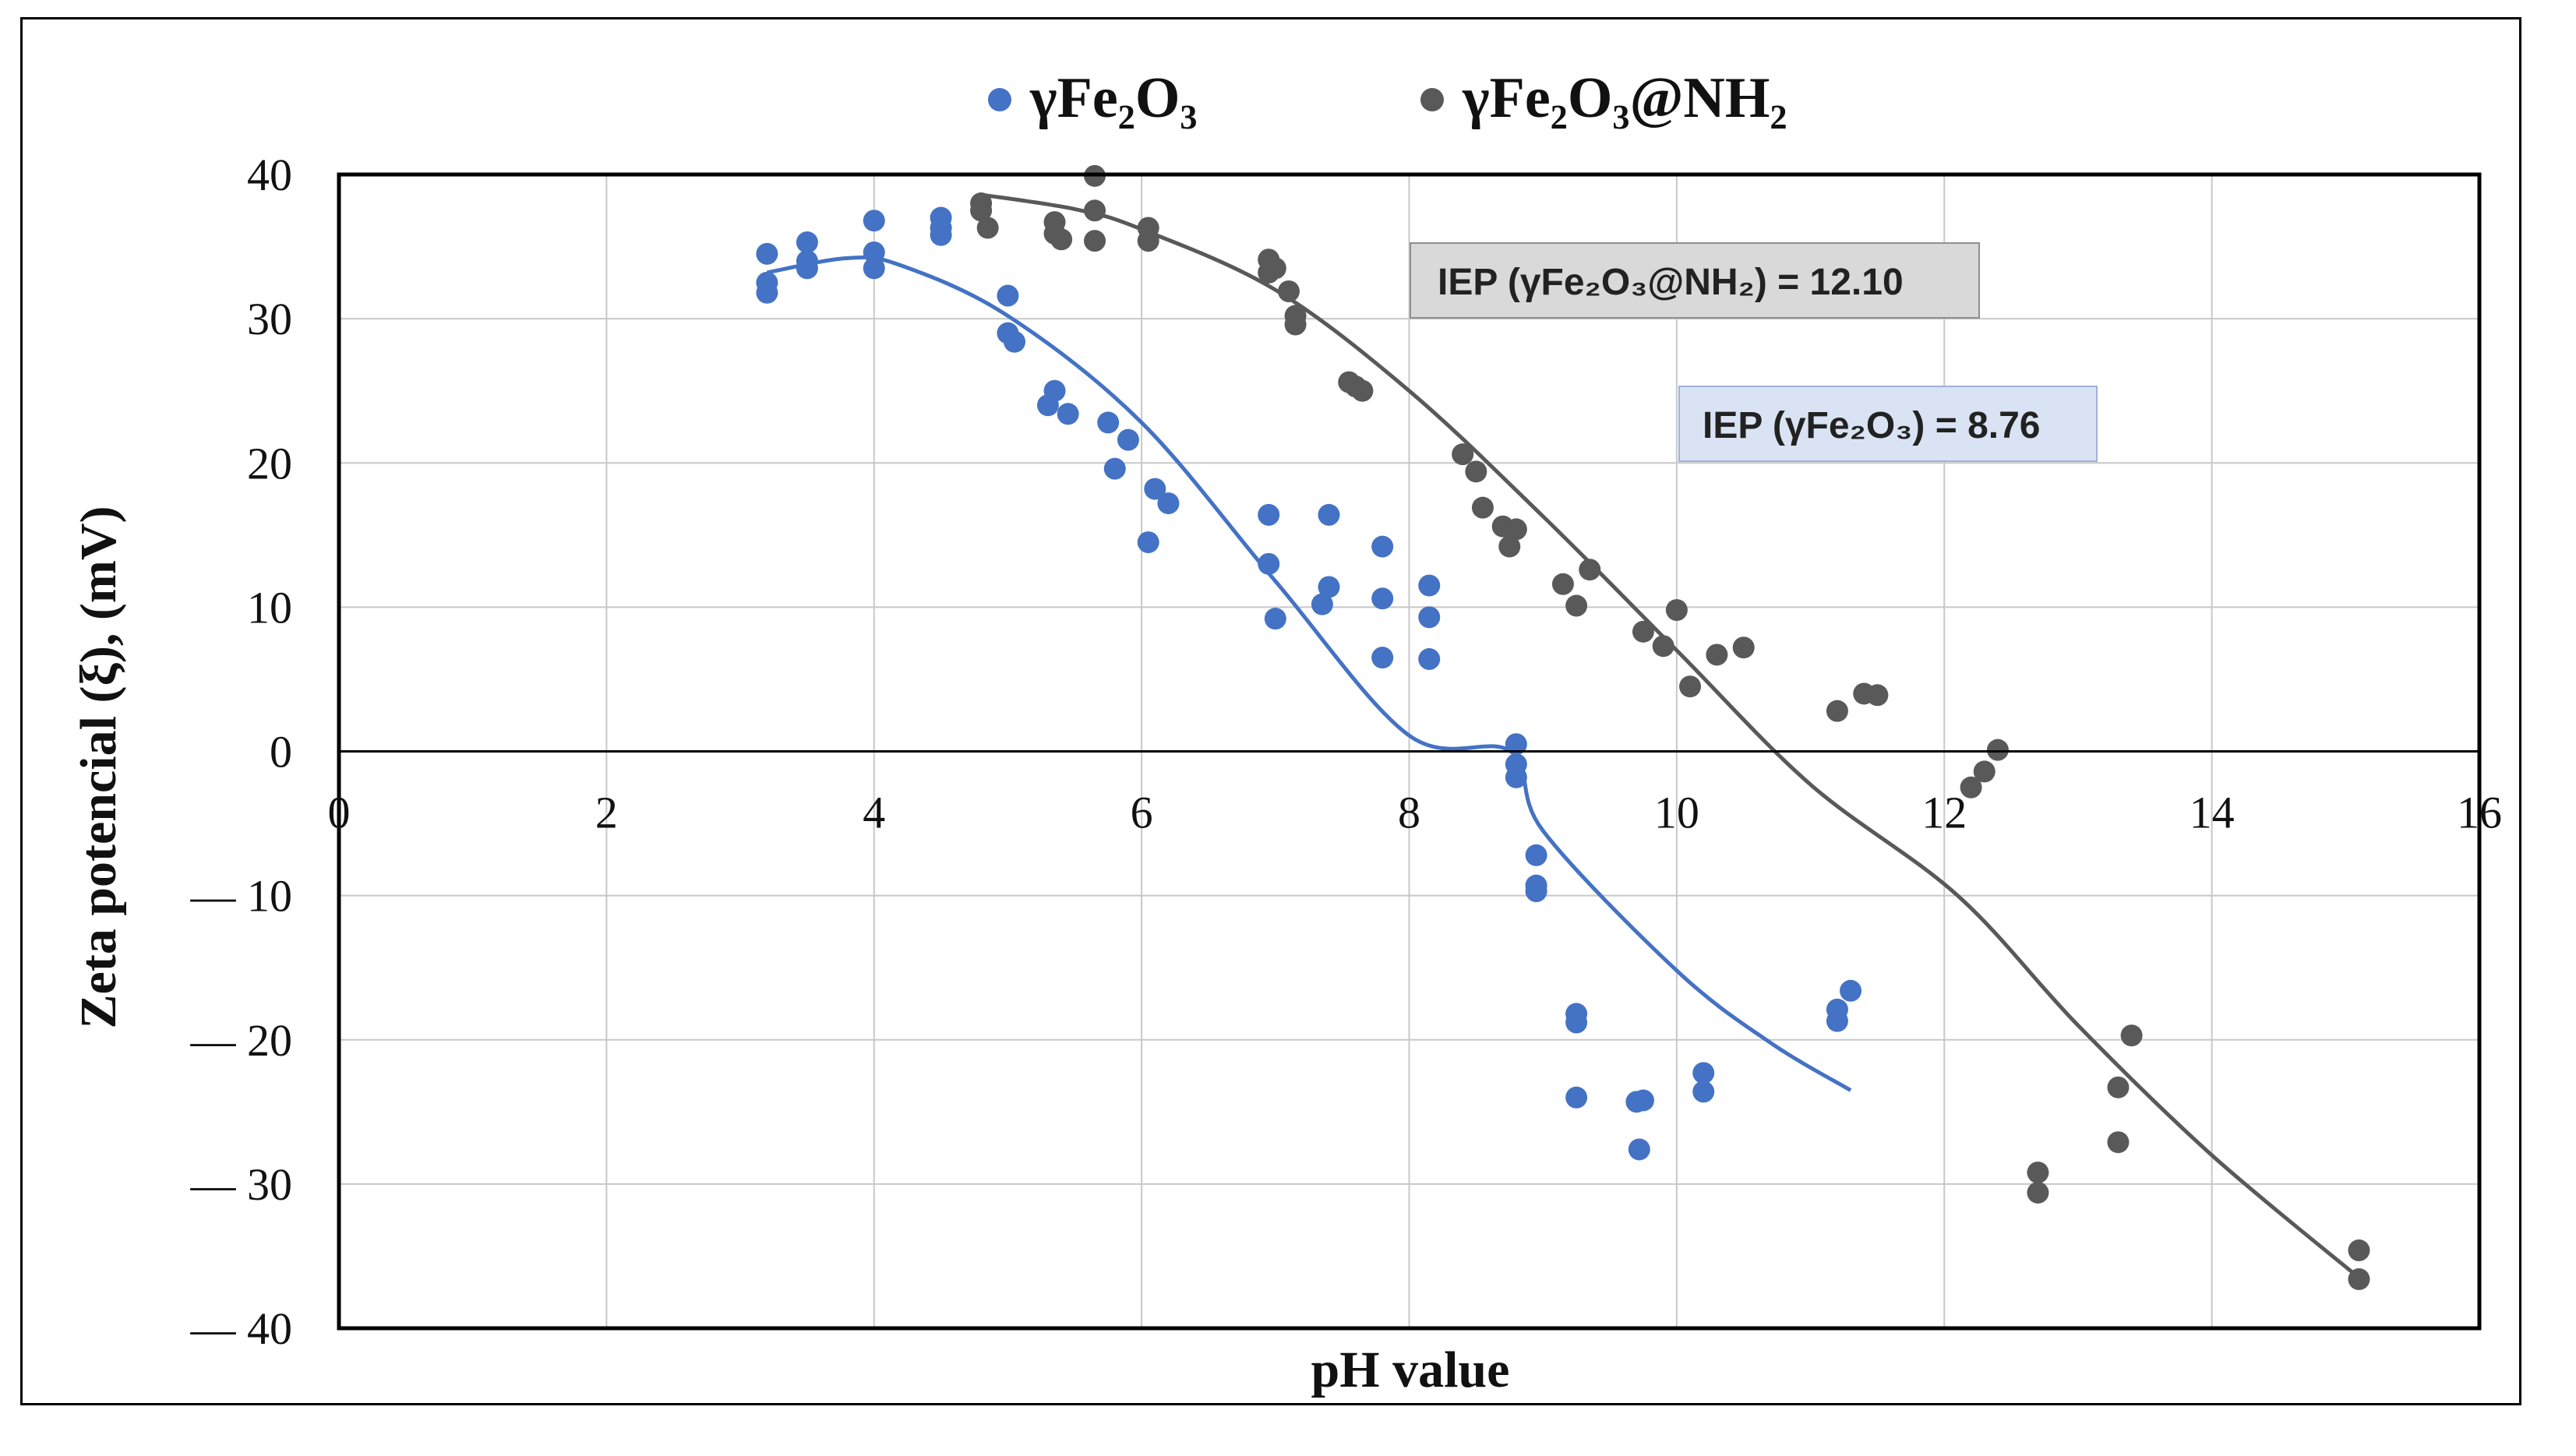  Describe the element at coordinates (1409, 813) in the screenshot. I see `x-tick-label: 8` at that location.